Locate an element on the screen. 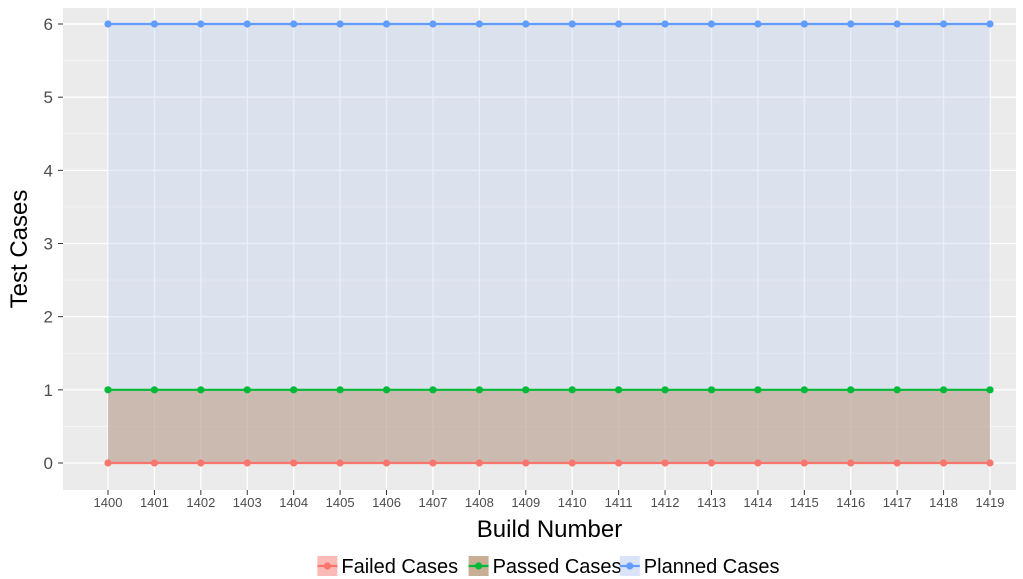 This screenshot has height=579, width=1023. x-tick-label: 1407 is located at coordinates (432, 502).